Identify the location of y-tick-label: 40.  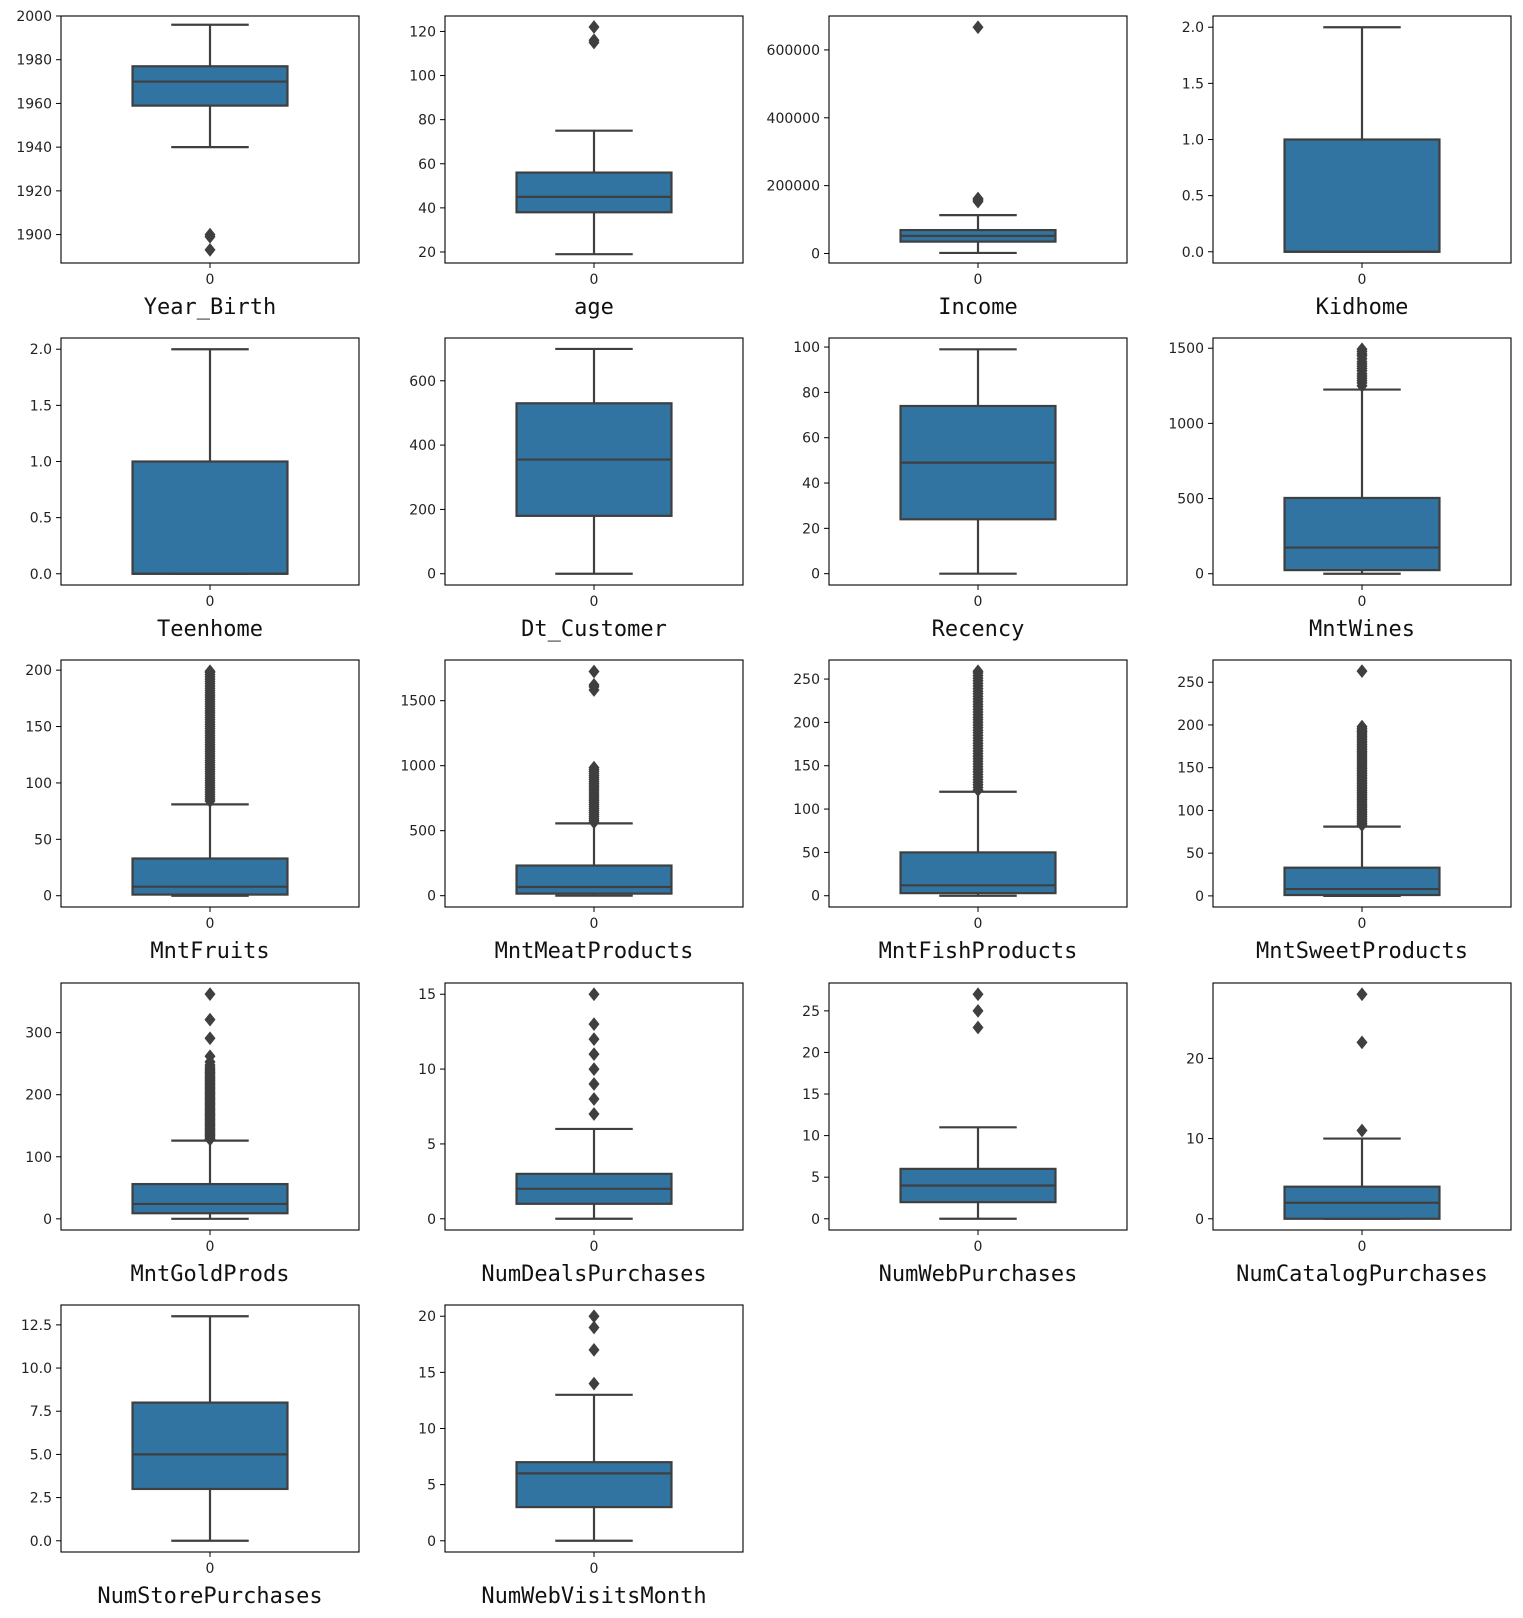
(427, 209).